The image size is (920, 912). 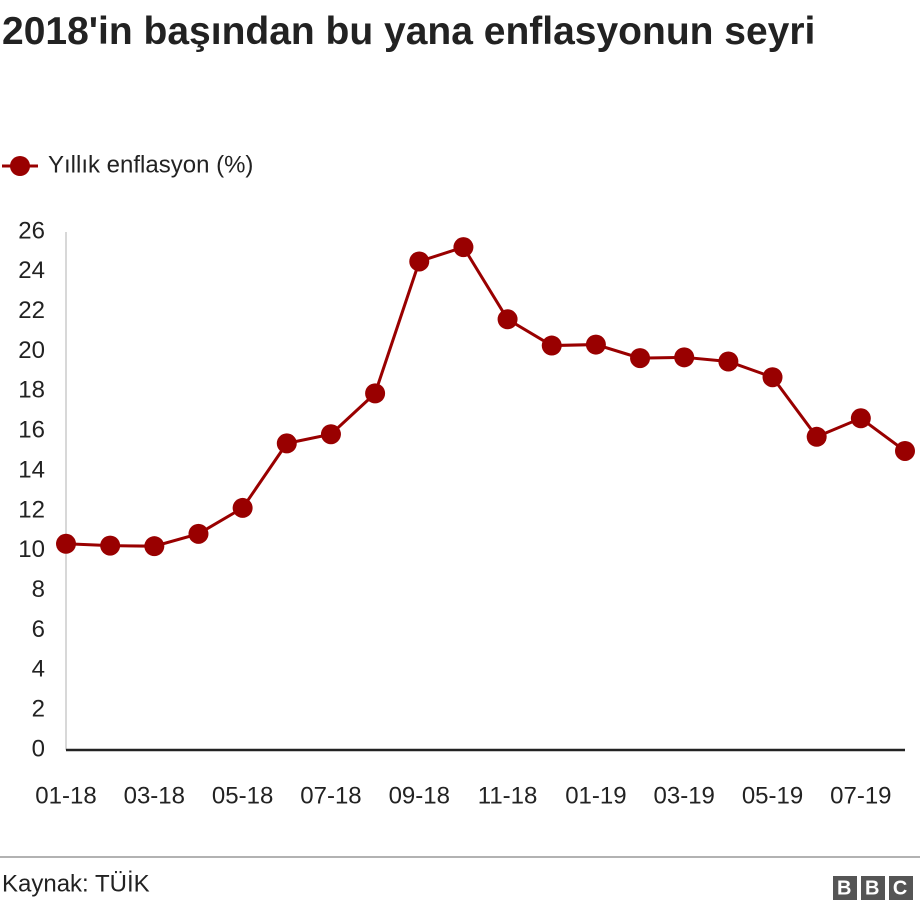 What do you see at coordinates (31, 549) in the screenshot?
I see `y-tick-label: 10` at bounding box center [31, 549].